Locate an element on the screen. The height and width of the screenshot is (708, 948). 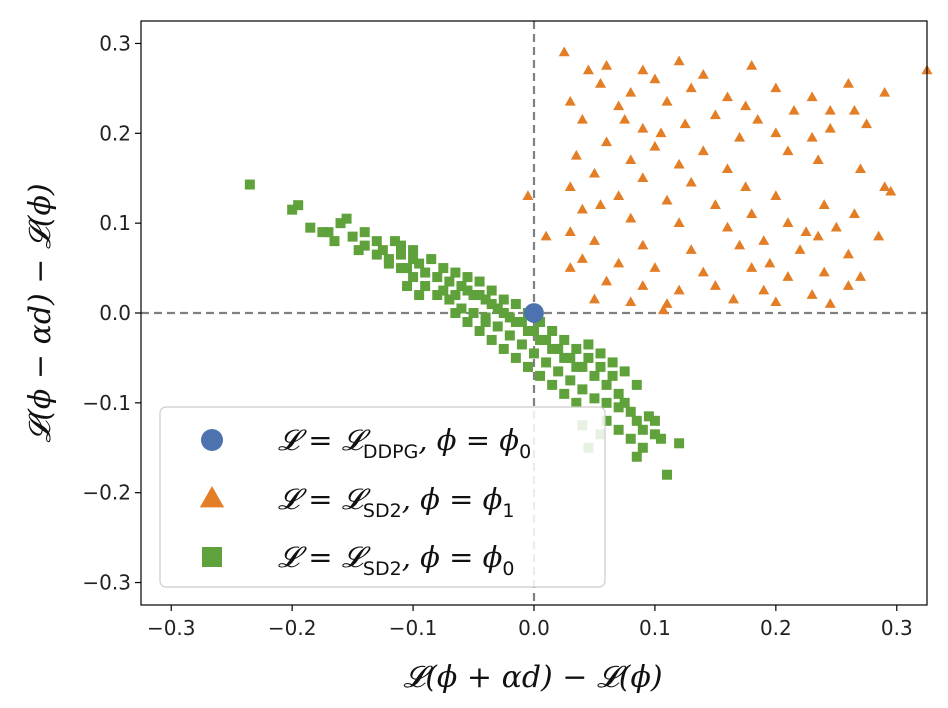
y-tick-label: 0.2 is located at coordinates (115, 133).